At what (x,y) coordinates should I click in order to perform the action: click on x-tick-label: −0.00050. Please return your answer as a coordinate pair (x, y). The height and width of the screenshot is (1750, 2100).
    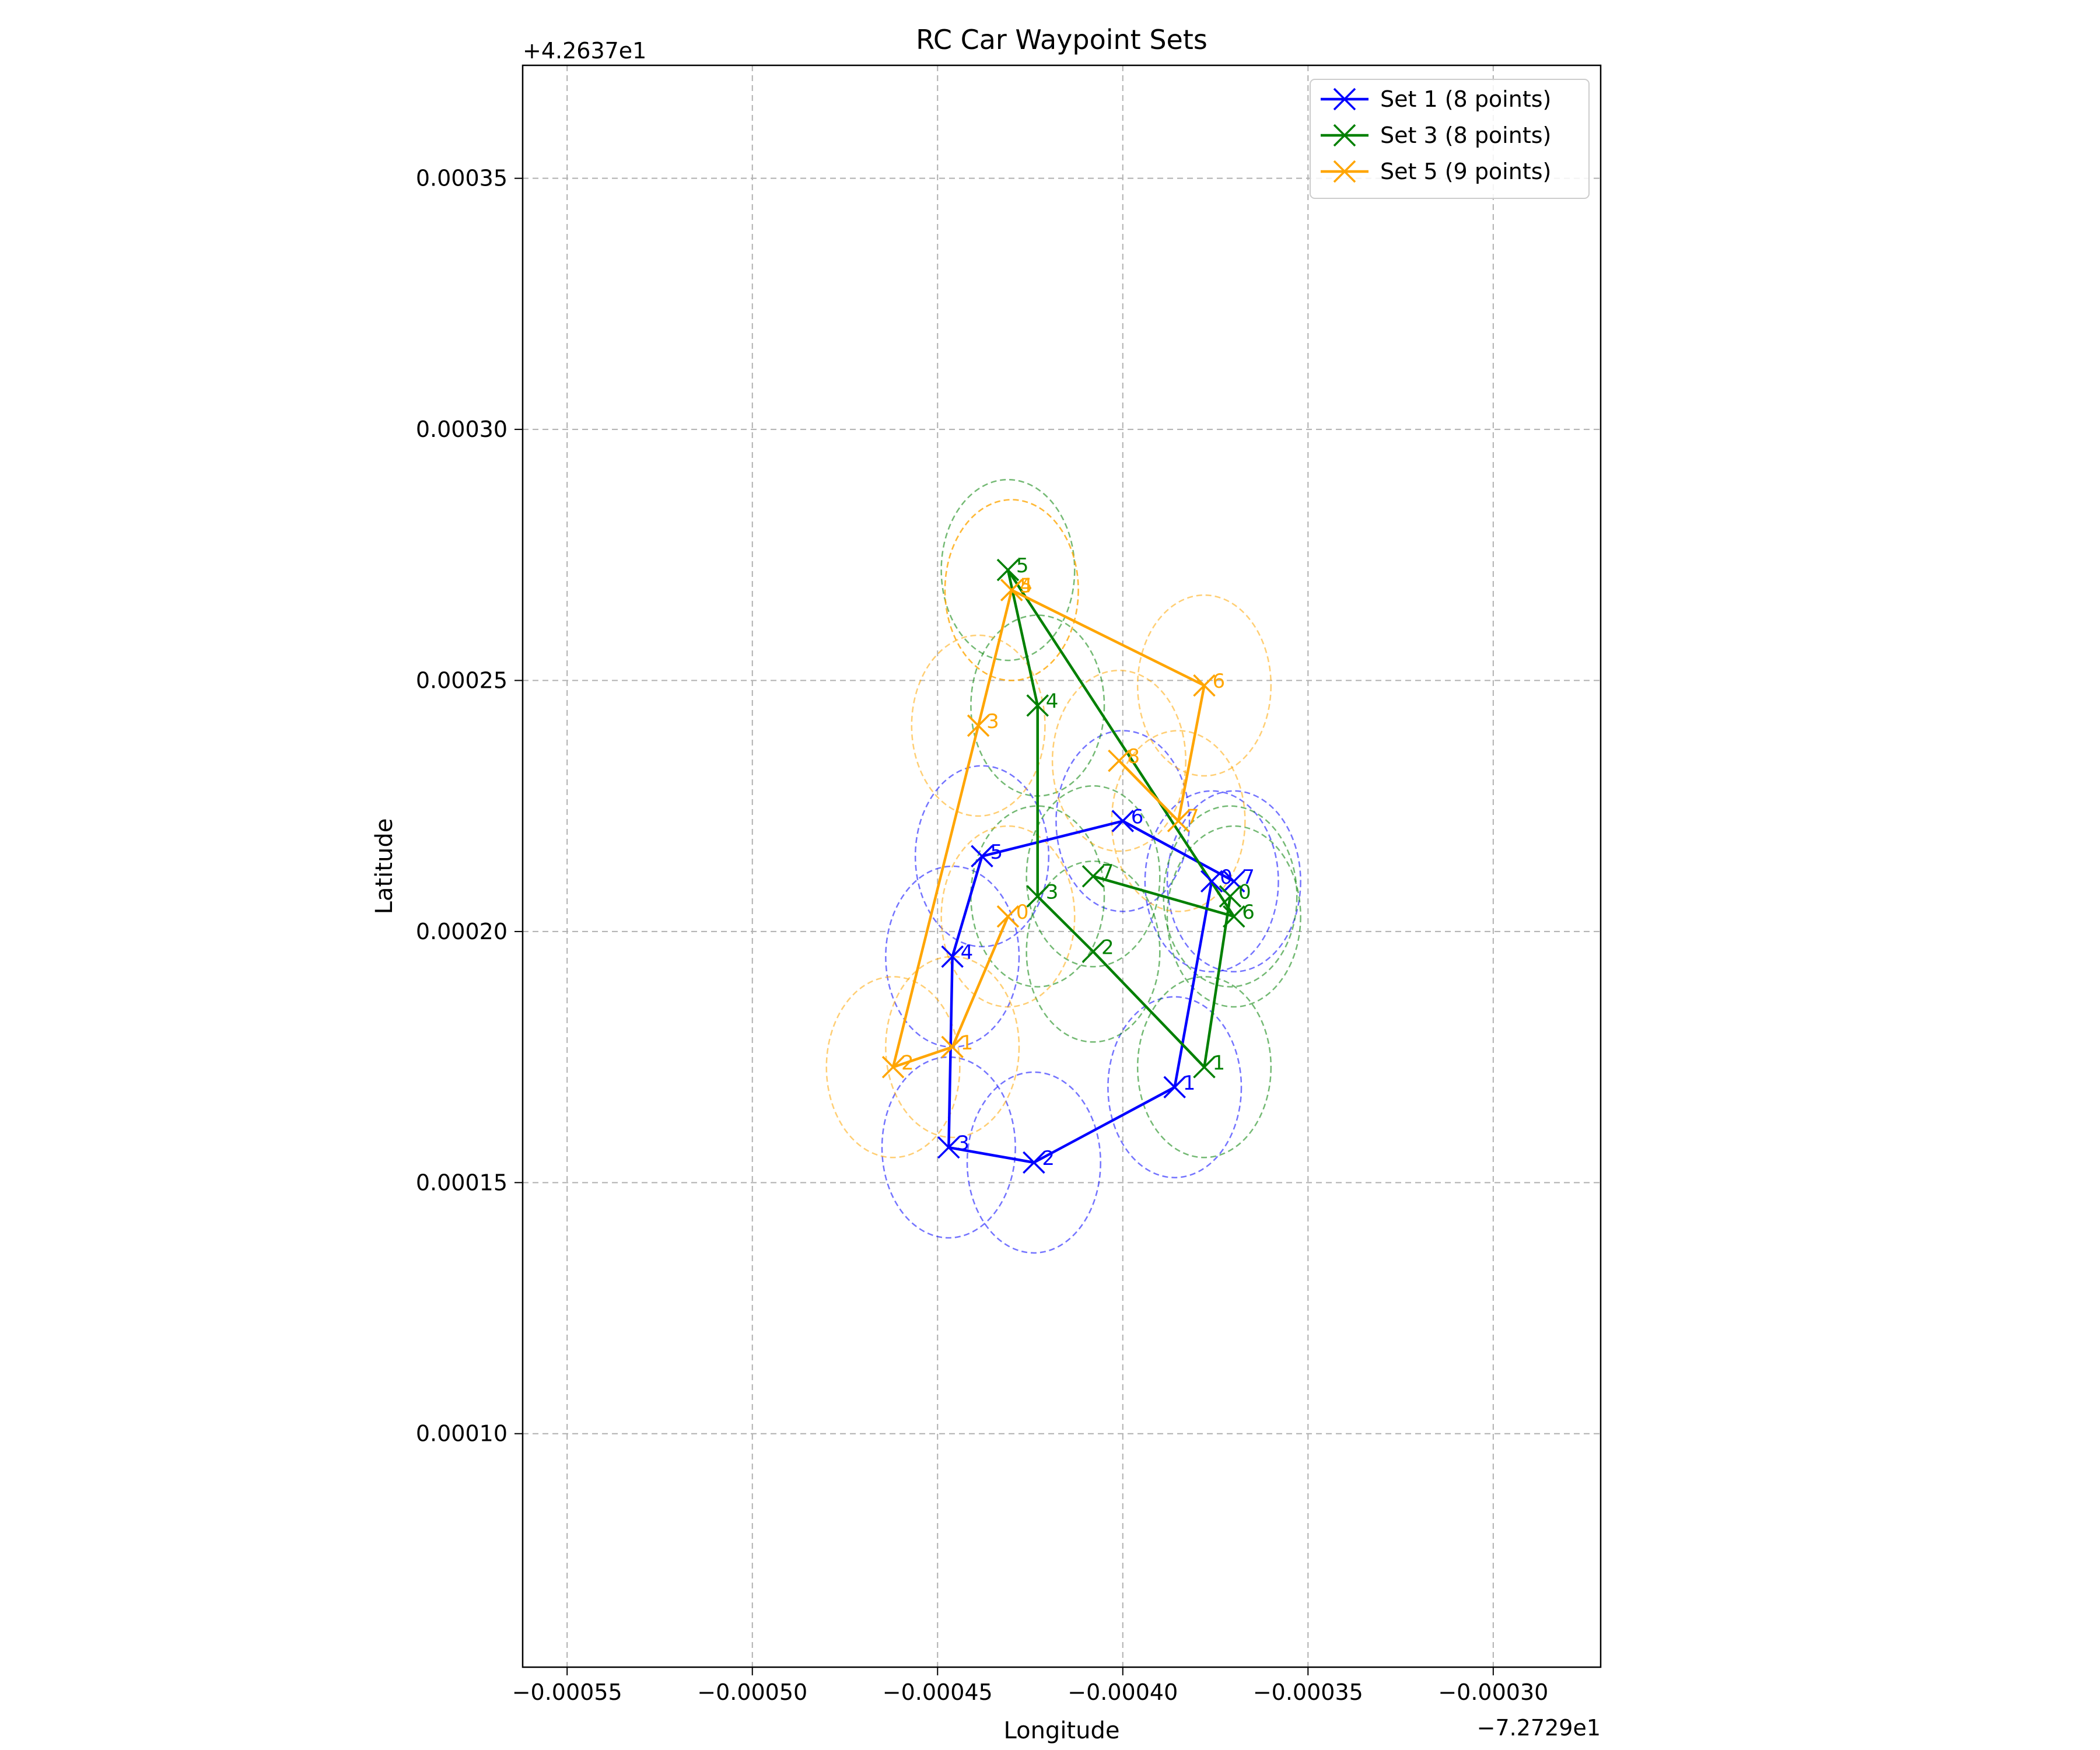
    Looking at the image, I should click on (752, 1692).